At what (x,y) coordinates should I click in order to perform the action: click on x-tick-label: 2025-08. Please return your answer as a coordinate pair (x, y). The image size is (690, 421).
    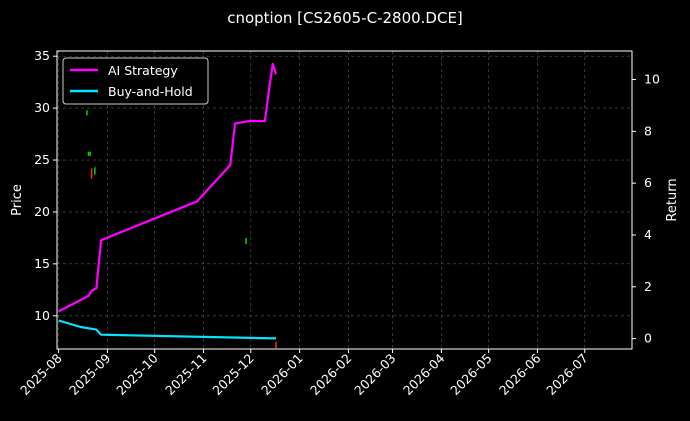
    Looking at the image, I should click on (41, 374).